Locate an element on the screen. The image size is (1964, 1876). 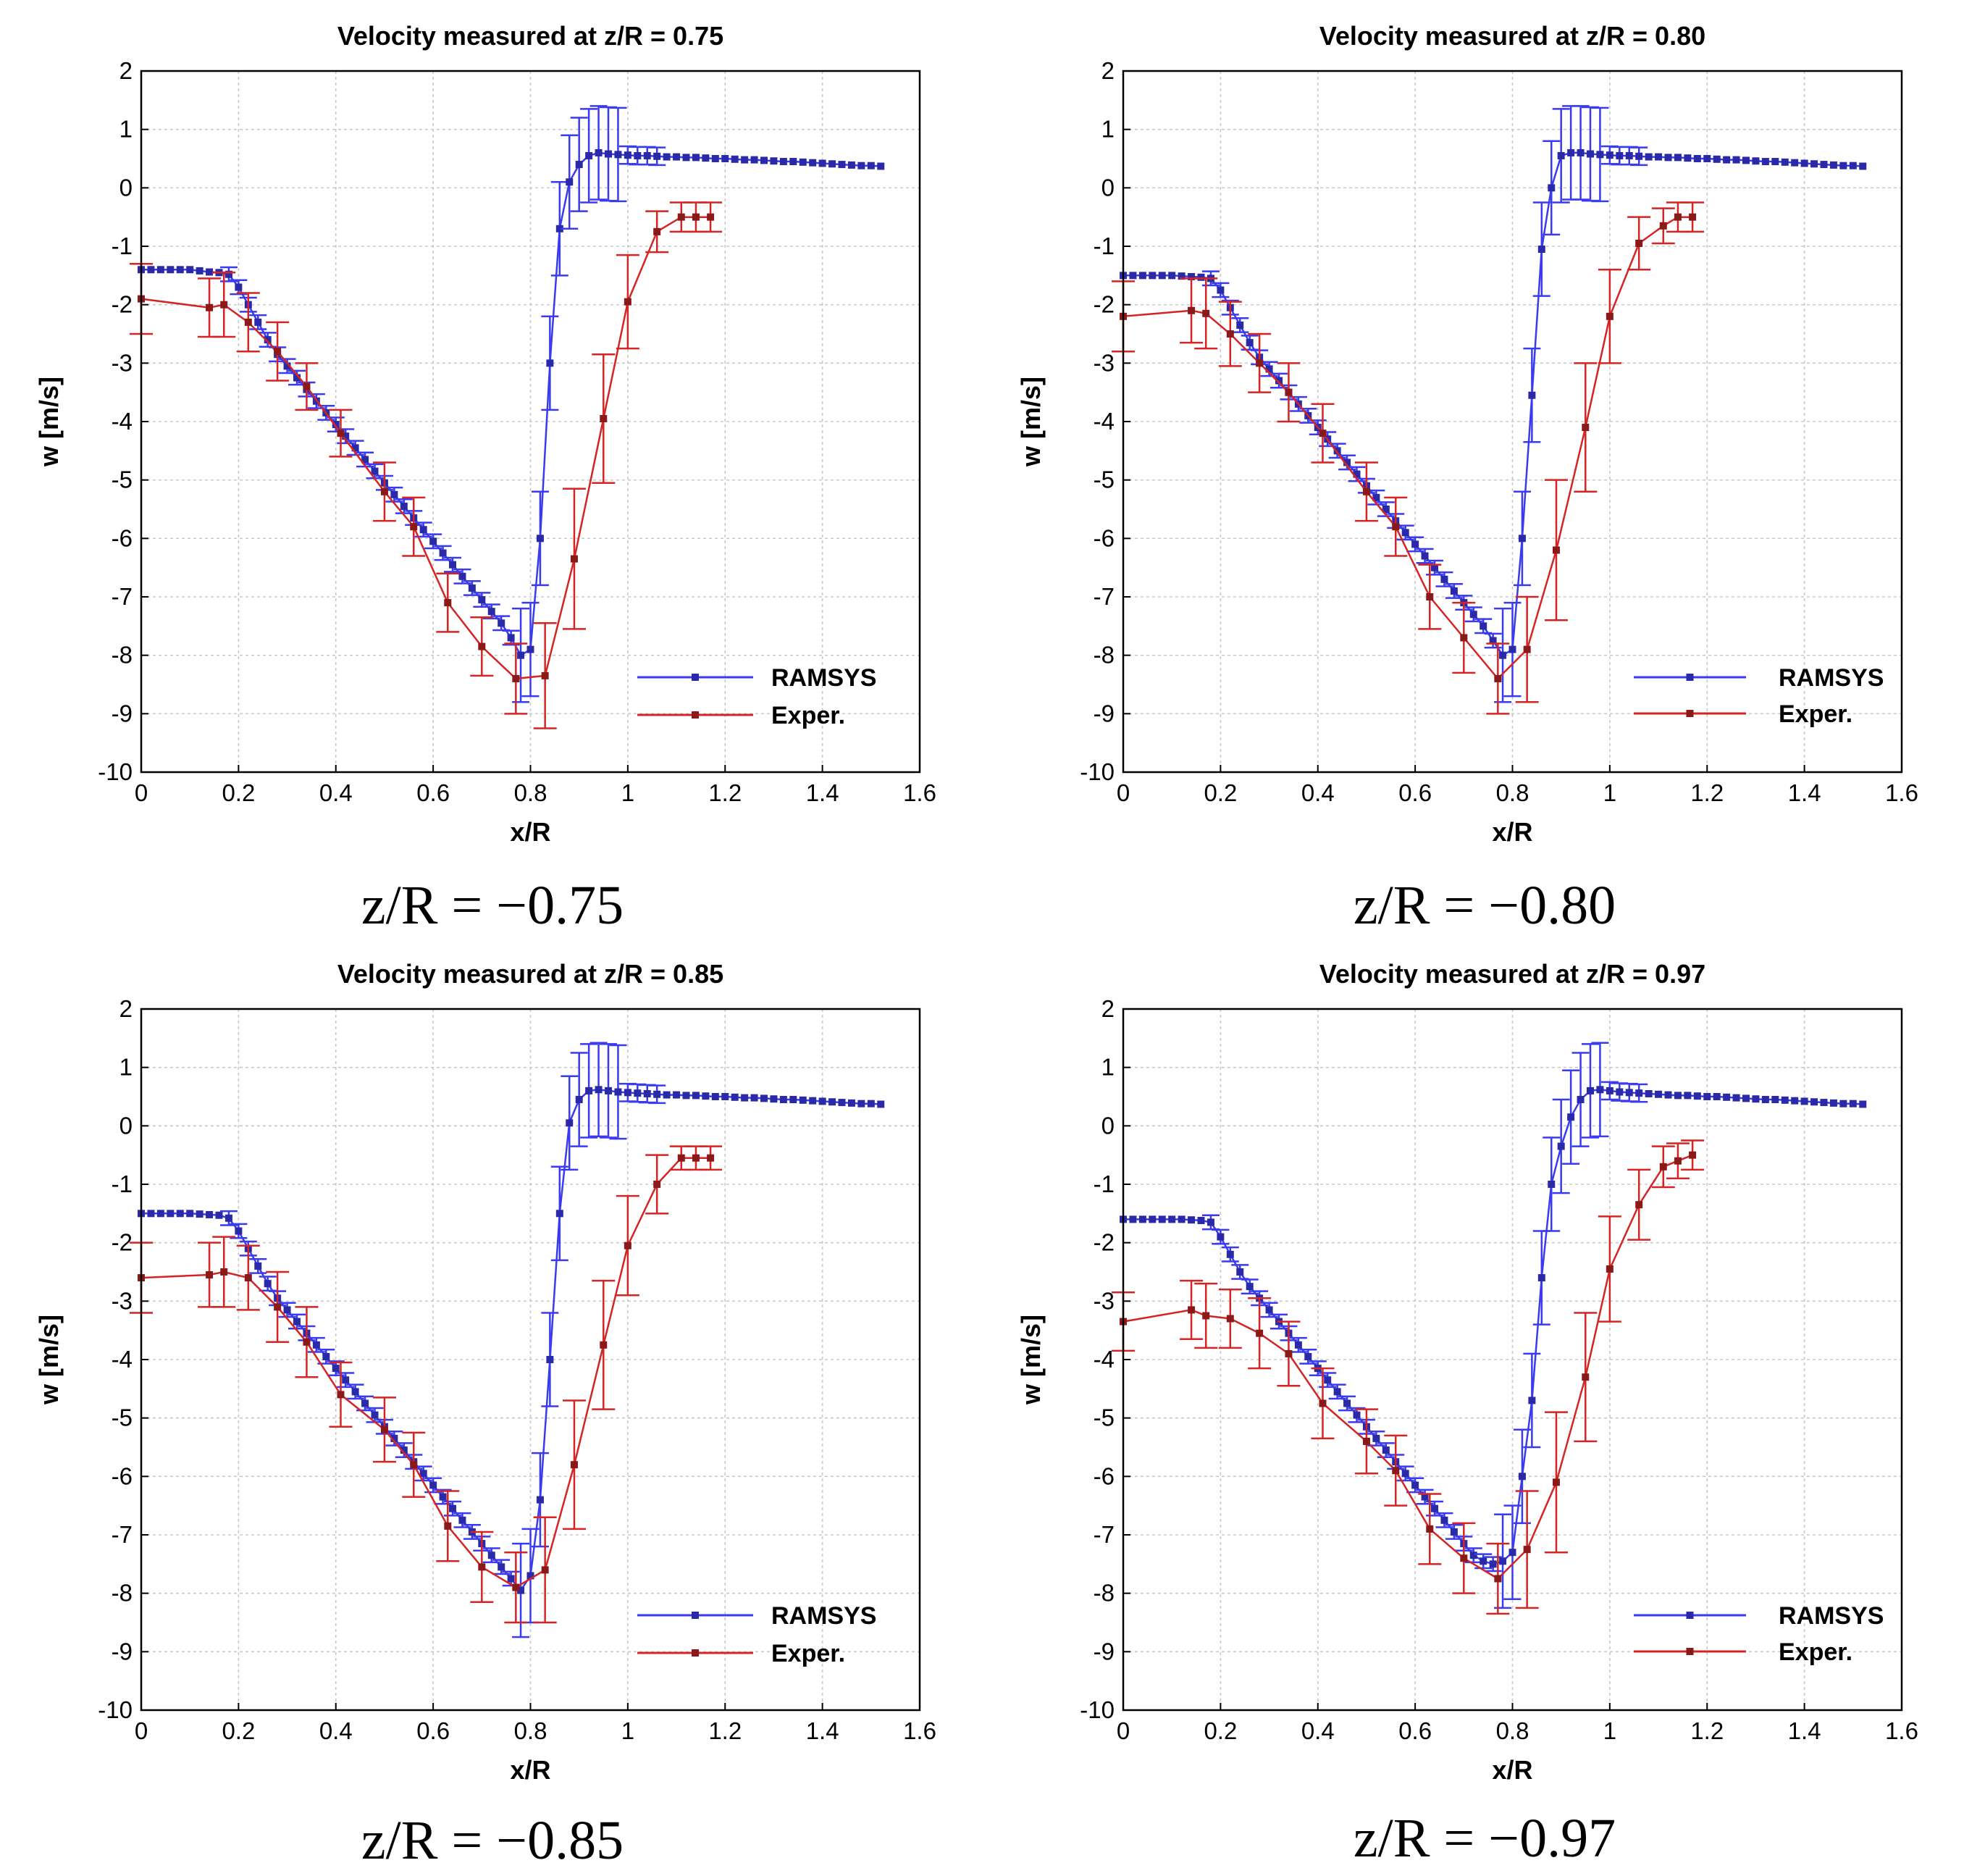
y-tick-label: -2 is located at coordinates (122, 305).